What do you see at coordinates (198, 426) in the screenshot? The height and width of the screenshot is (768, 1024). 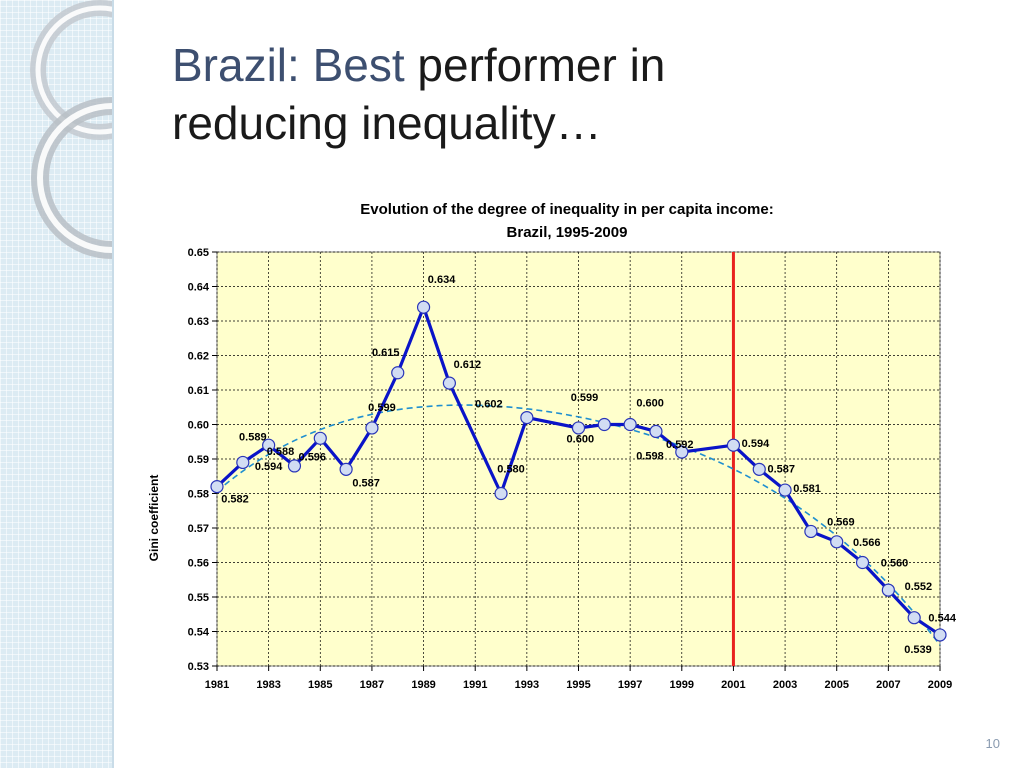 I see `y-tick-label: 0.60` at bounding box center [198, 426].